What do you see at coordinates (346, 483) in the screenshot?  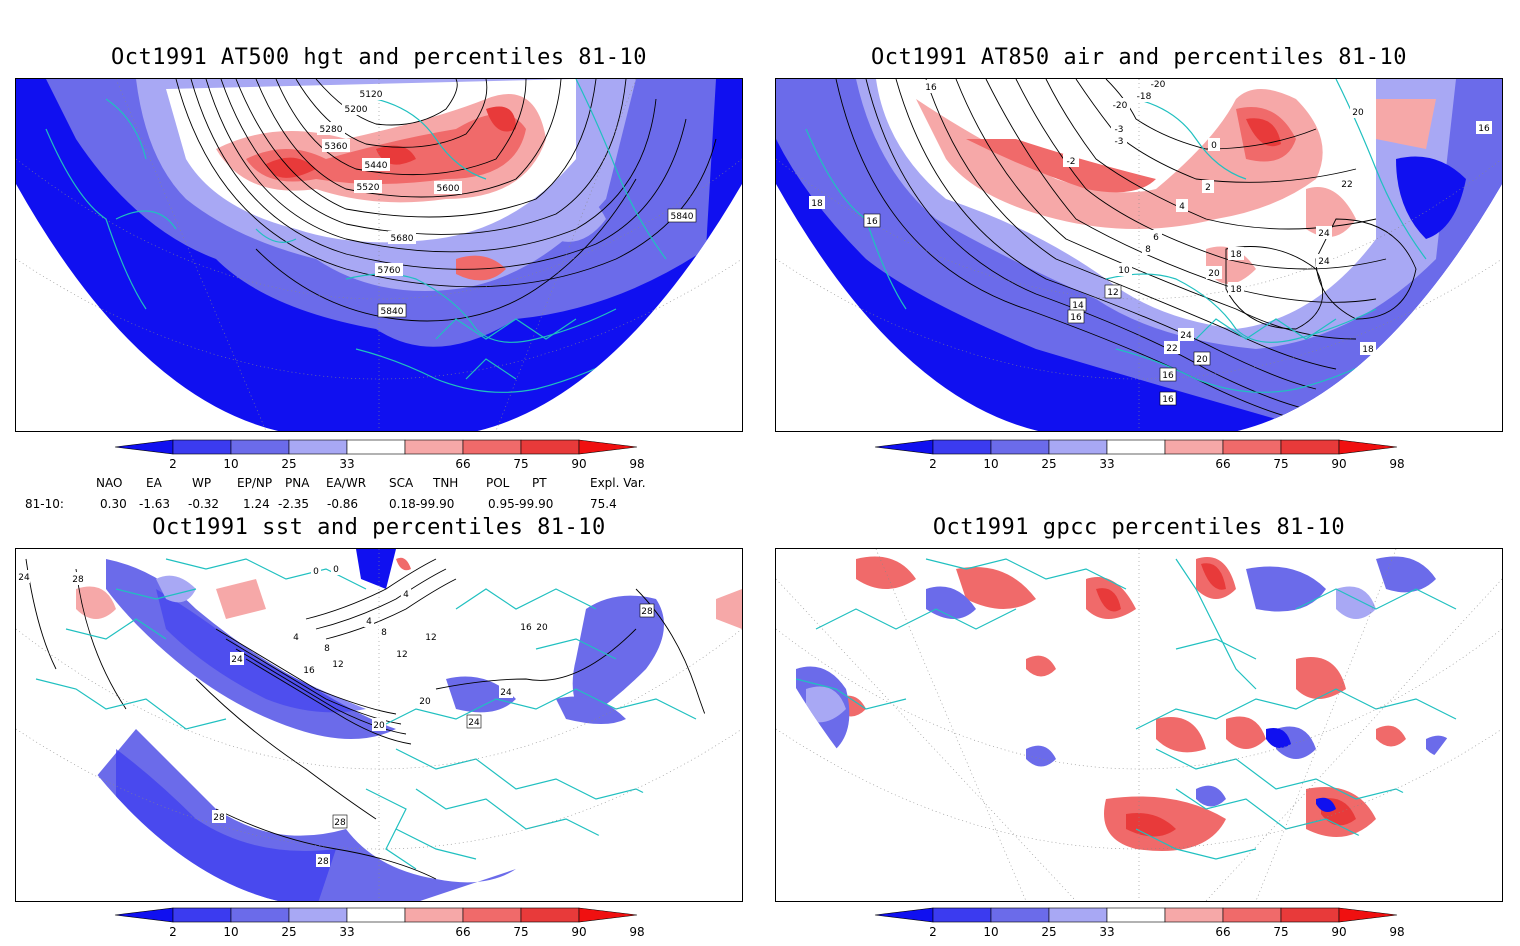 I see `tele-header: EA/WR` at bounding box center [346, 483].